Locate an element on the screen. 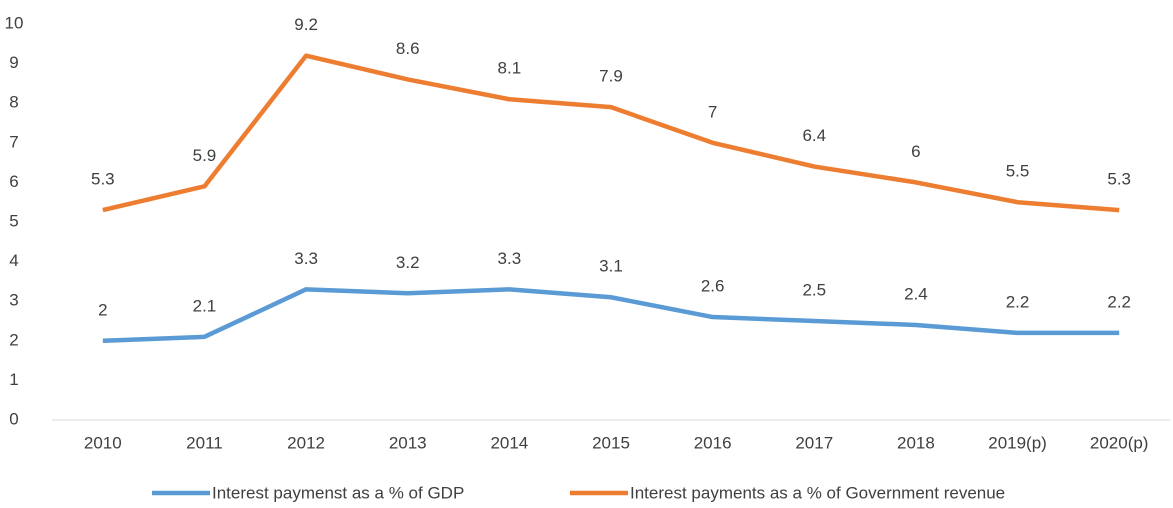 The width and height of the screenshot is (1173, 508). y-tick-label: 0 is located at coordinates (13, 418).